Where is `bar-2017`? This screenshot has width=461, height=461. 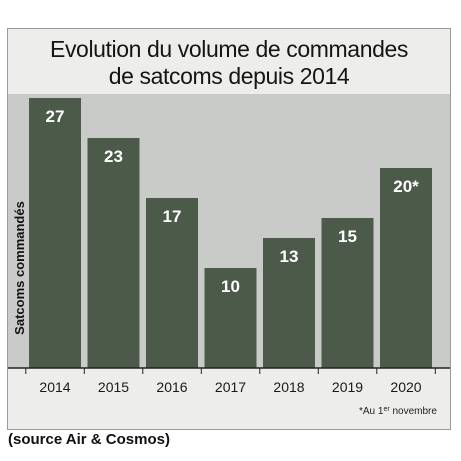
bar-2017 is located at coordinates (230, 318).